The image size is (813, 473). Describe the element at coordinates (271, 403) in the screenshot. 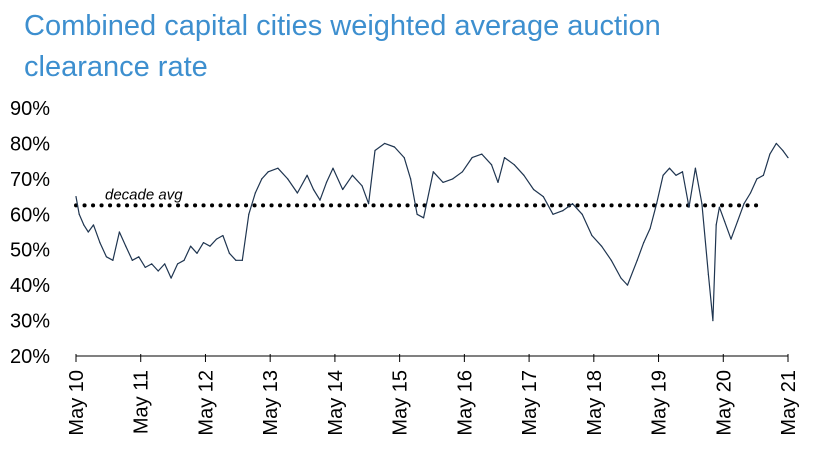

I see `x-tick-label: May 13` at that location.